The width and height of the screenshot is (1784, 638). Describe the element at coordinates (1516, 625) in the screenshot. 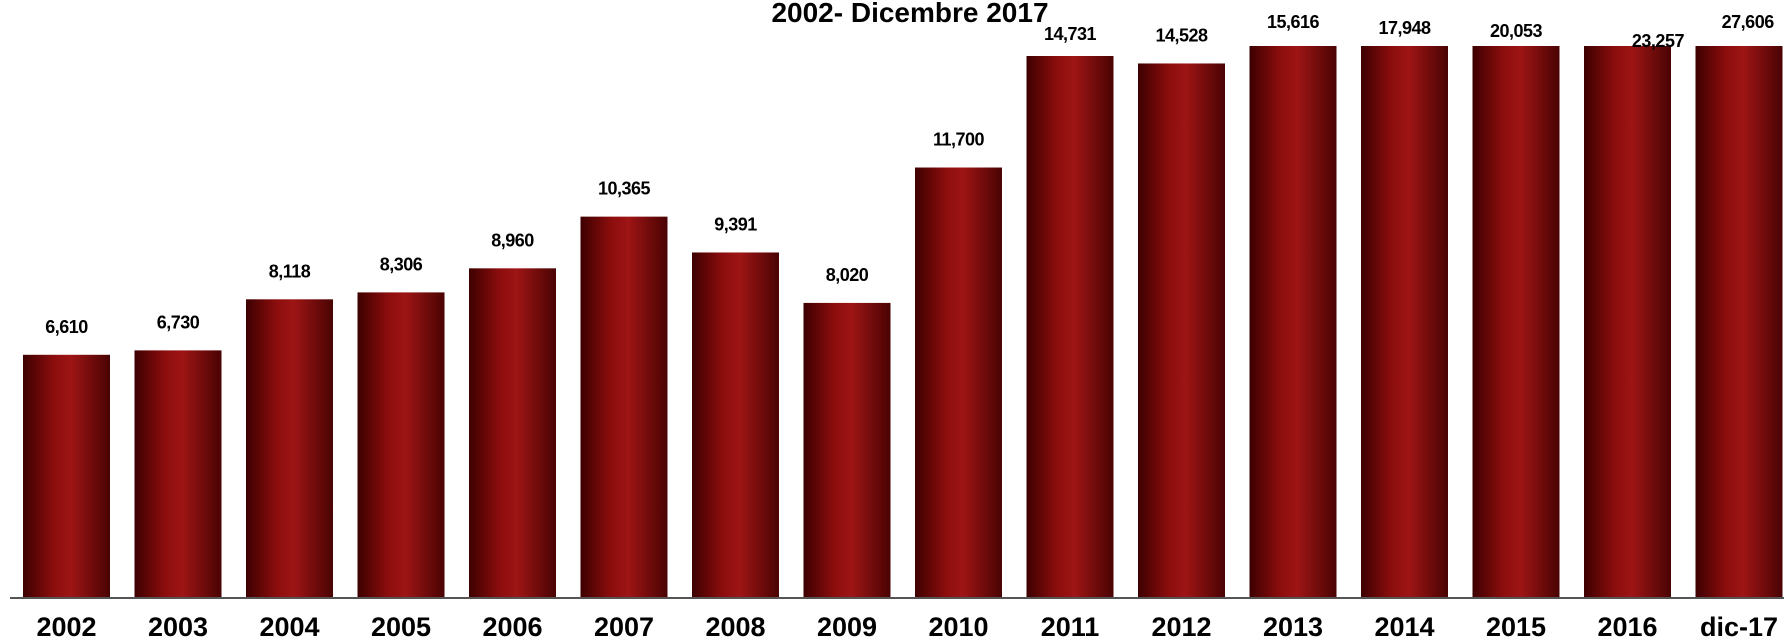

I see `x-tick-label-2015: 2015` at that location.